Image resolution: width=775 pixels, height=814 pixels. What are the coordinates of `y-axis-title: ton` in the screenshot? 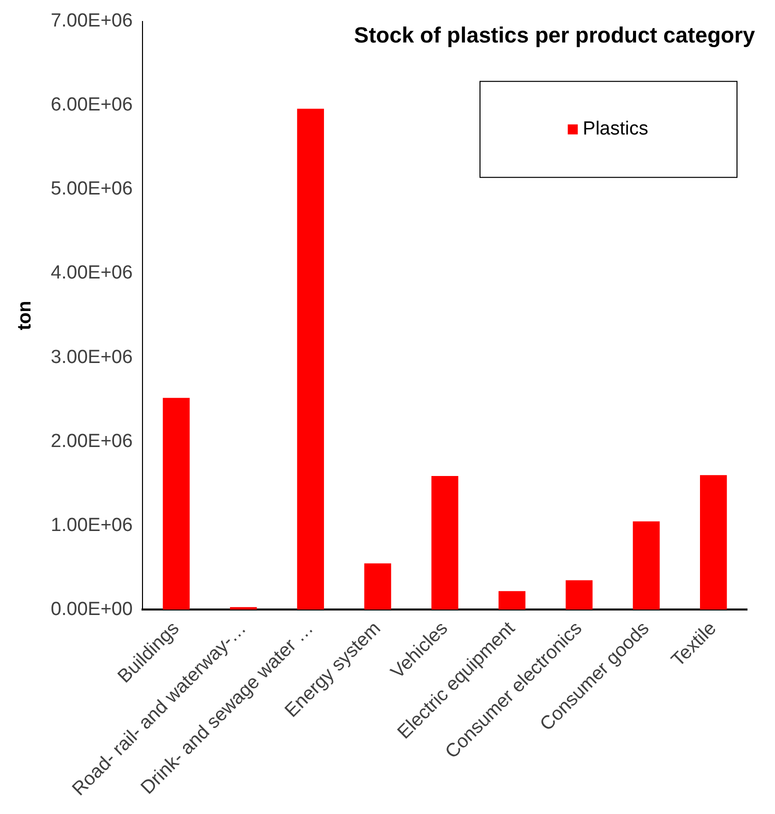 It's located at (25, 315).